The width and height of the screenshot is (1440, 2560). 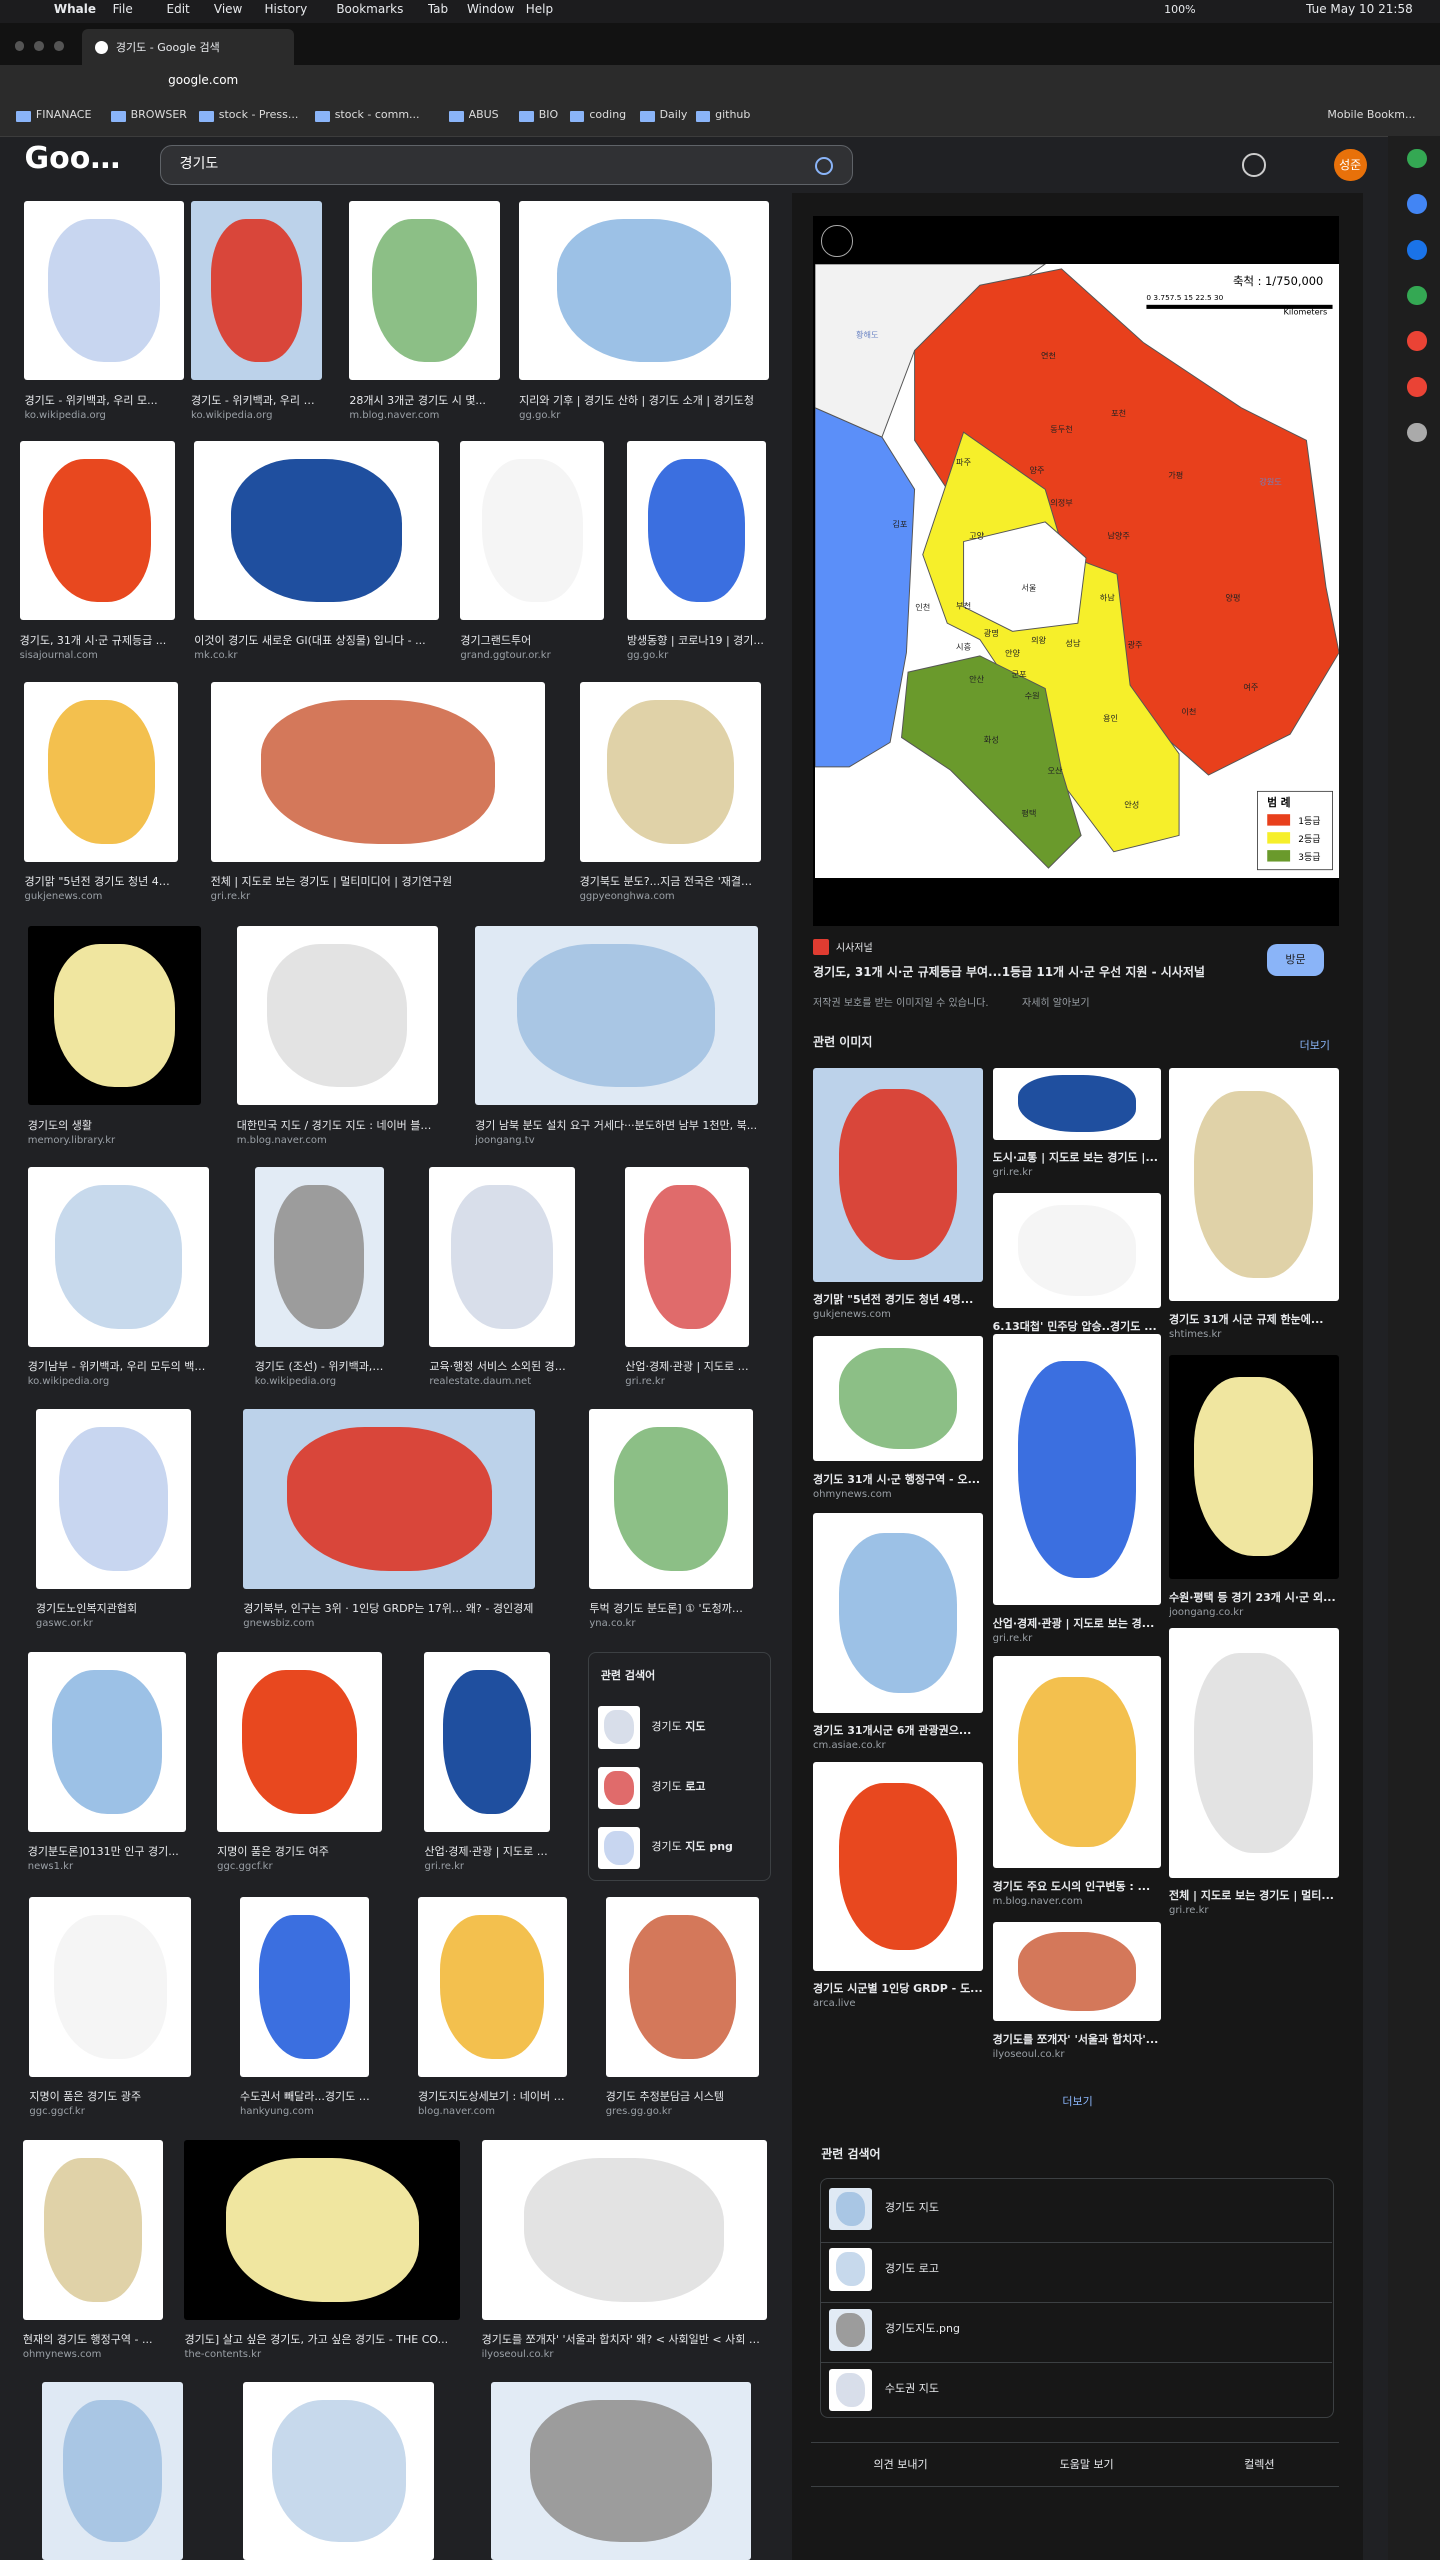 What do you see at coordinates (223, 2355) in the screenshot?
I see `result-source: the-contents.kr` at bounding box center [223, 2355].